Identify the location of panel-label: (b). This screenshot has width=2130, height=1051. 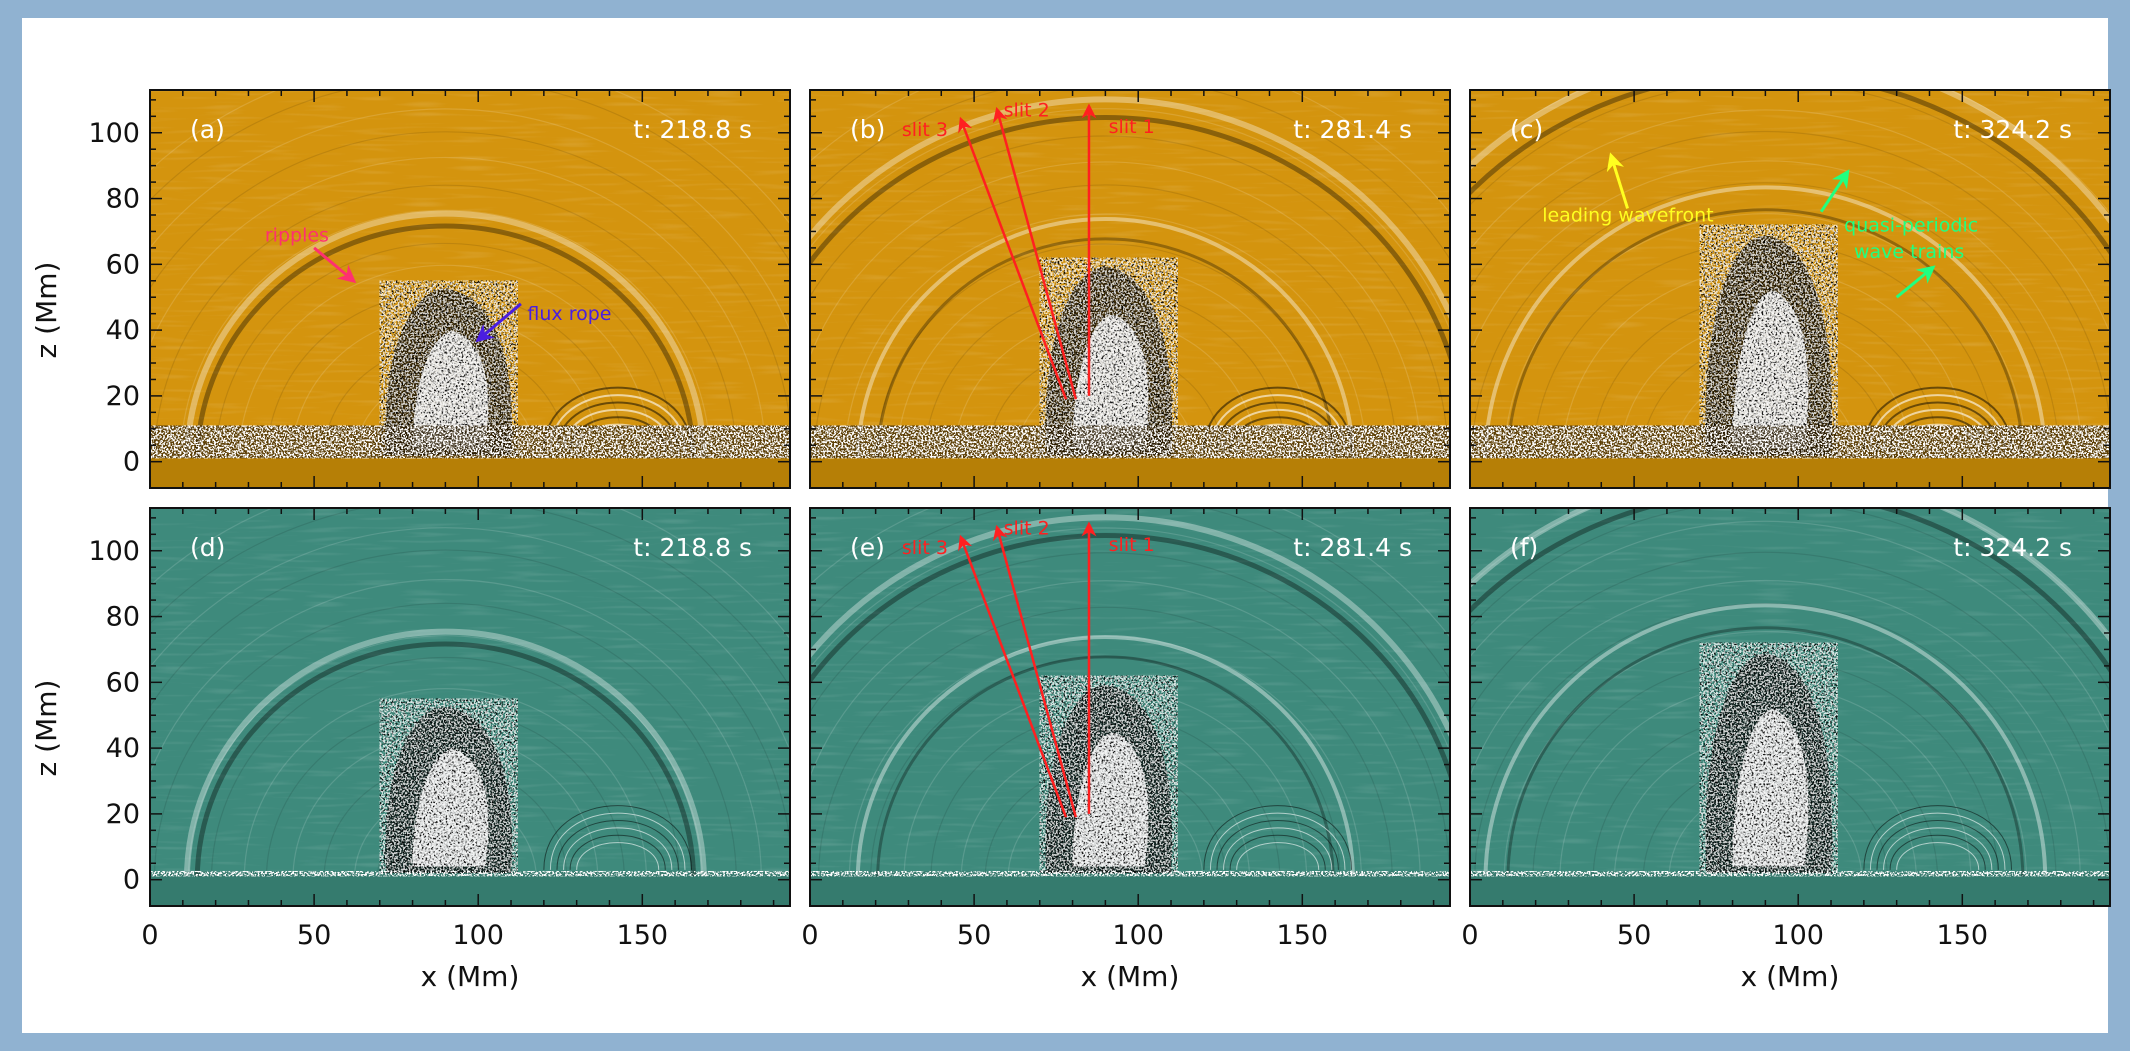
(867, 129).